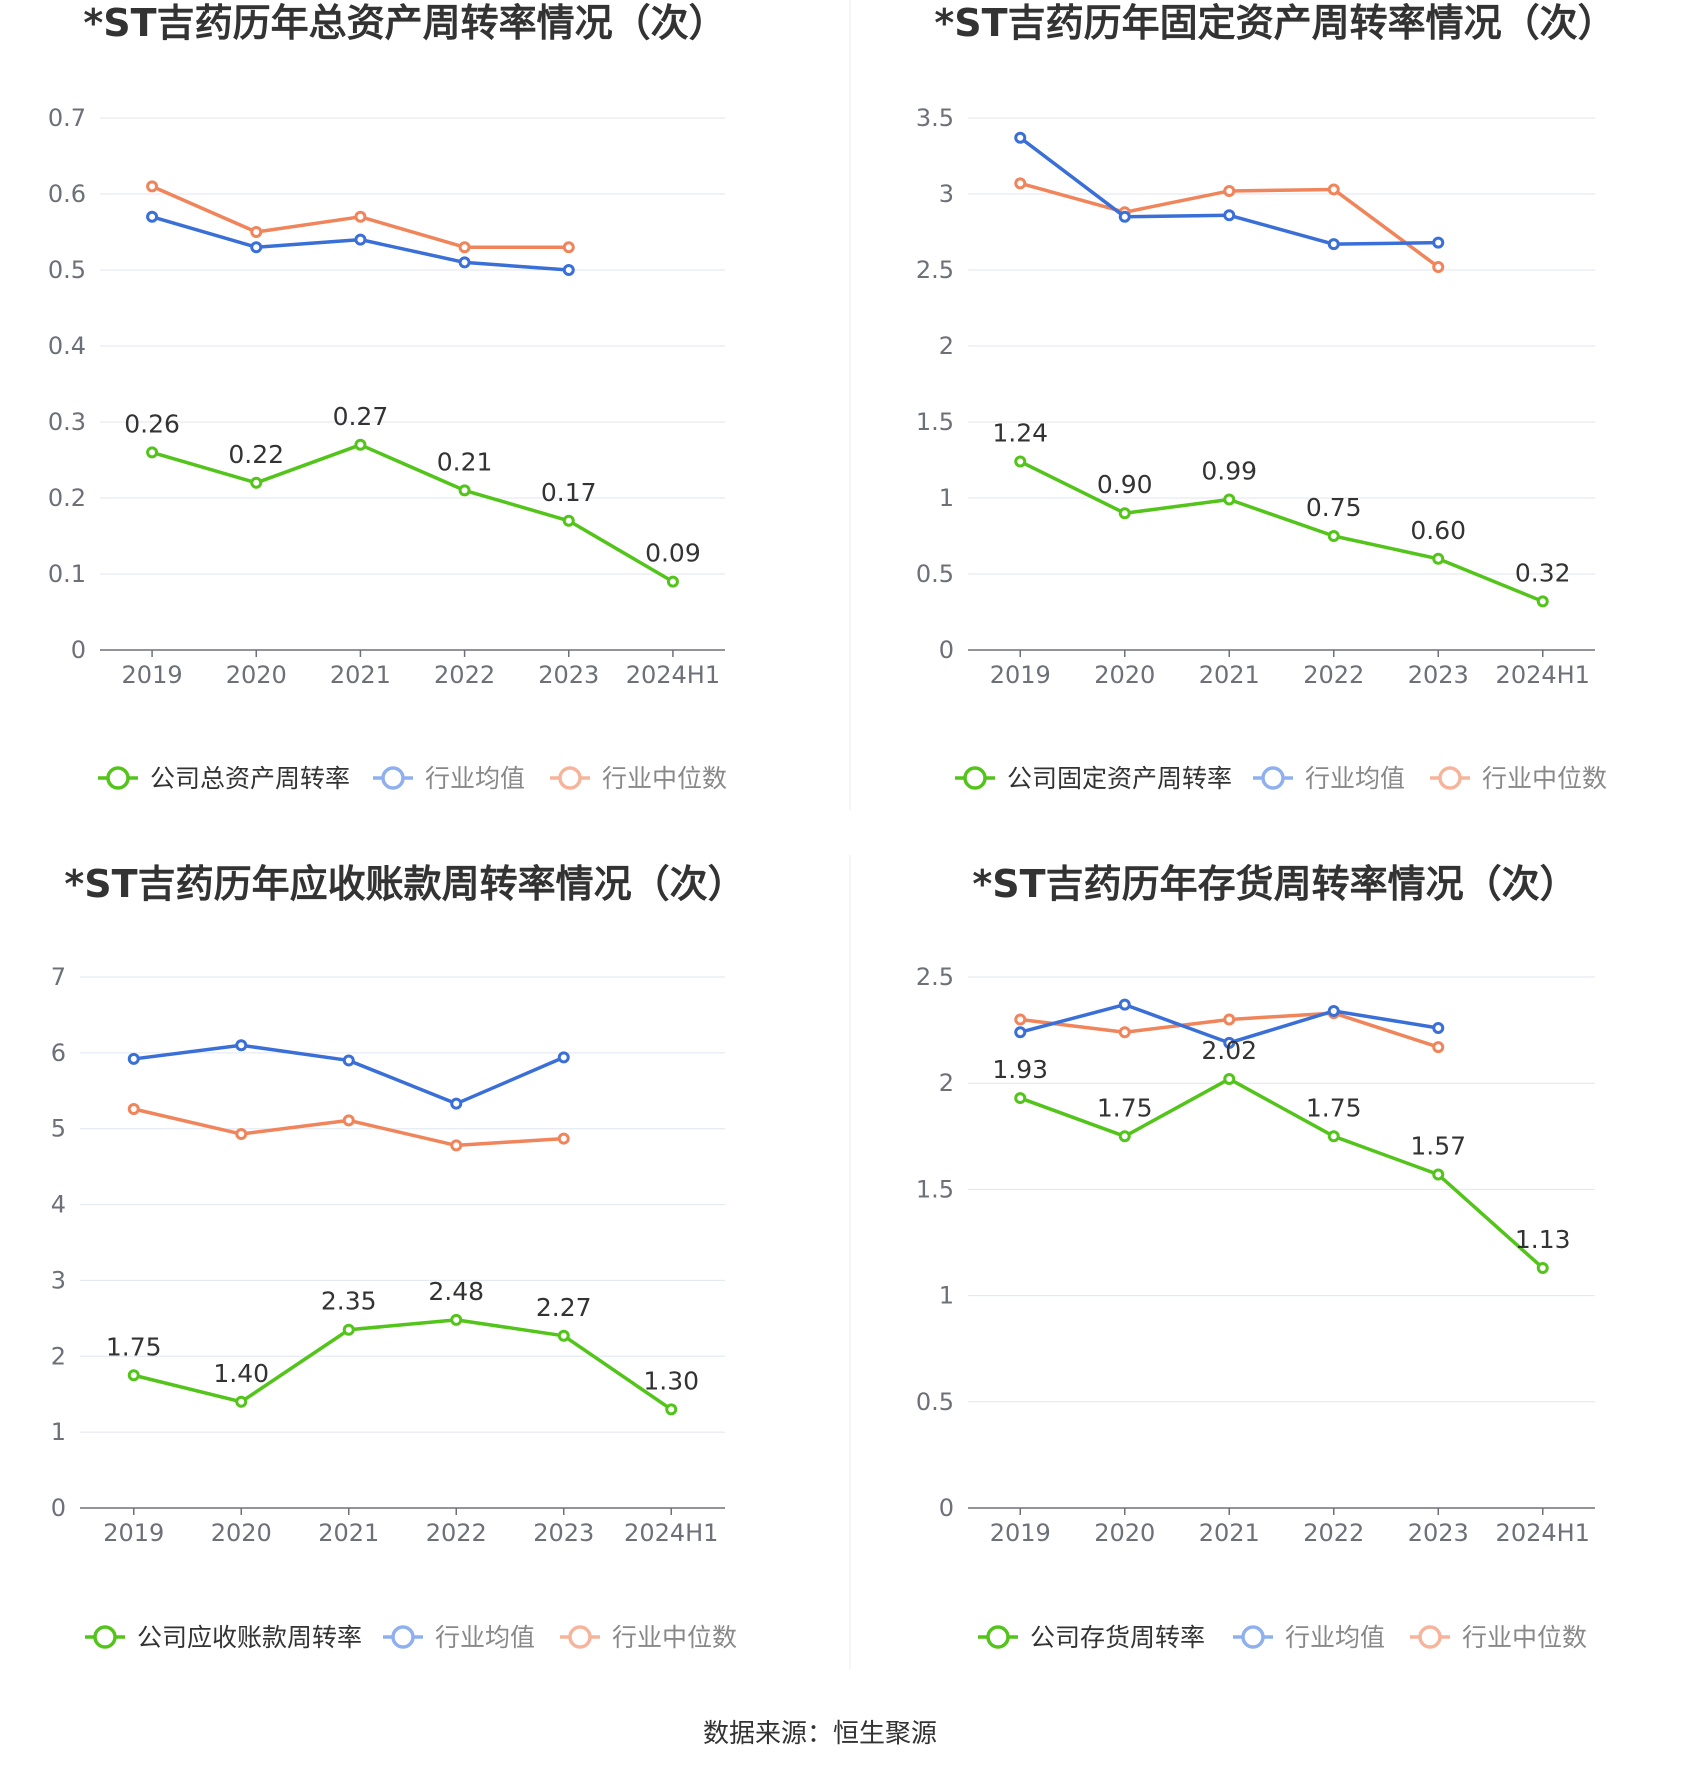 The width and height of the screenshot is (1700, 1782). Describe the element at coordinates (403, 1364) in the screenshot. I see `series-line-company` at that location.